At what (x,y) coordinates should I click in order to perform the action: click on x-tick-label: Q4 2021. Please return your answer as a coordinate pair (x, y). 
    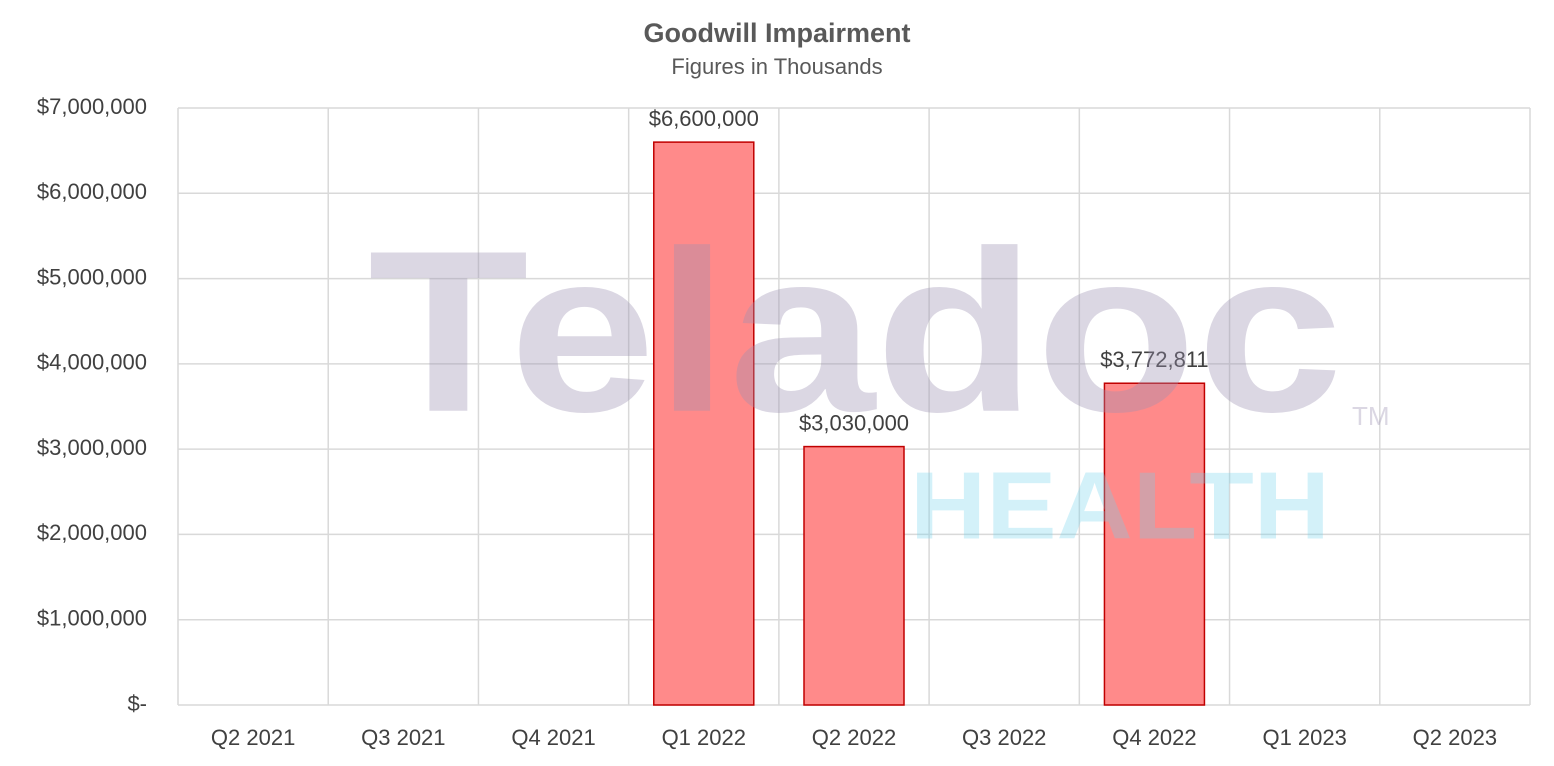
    Looking at the image, I should click on (553, 737).